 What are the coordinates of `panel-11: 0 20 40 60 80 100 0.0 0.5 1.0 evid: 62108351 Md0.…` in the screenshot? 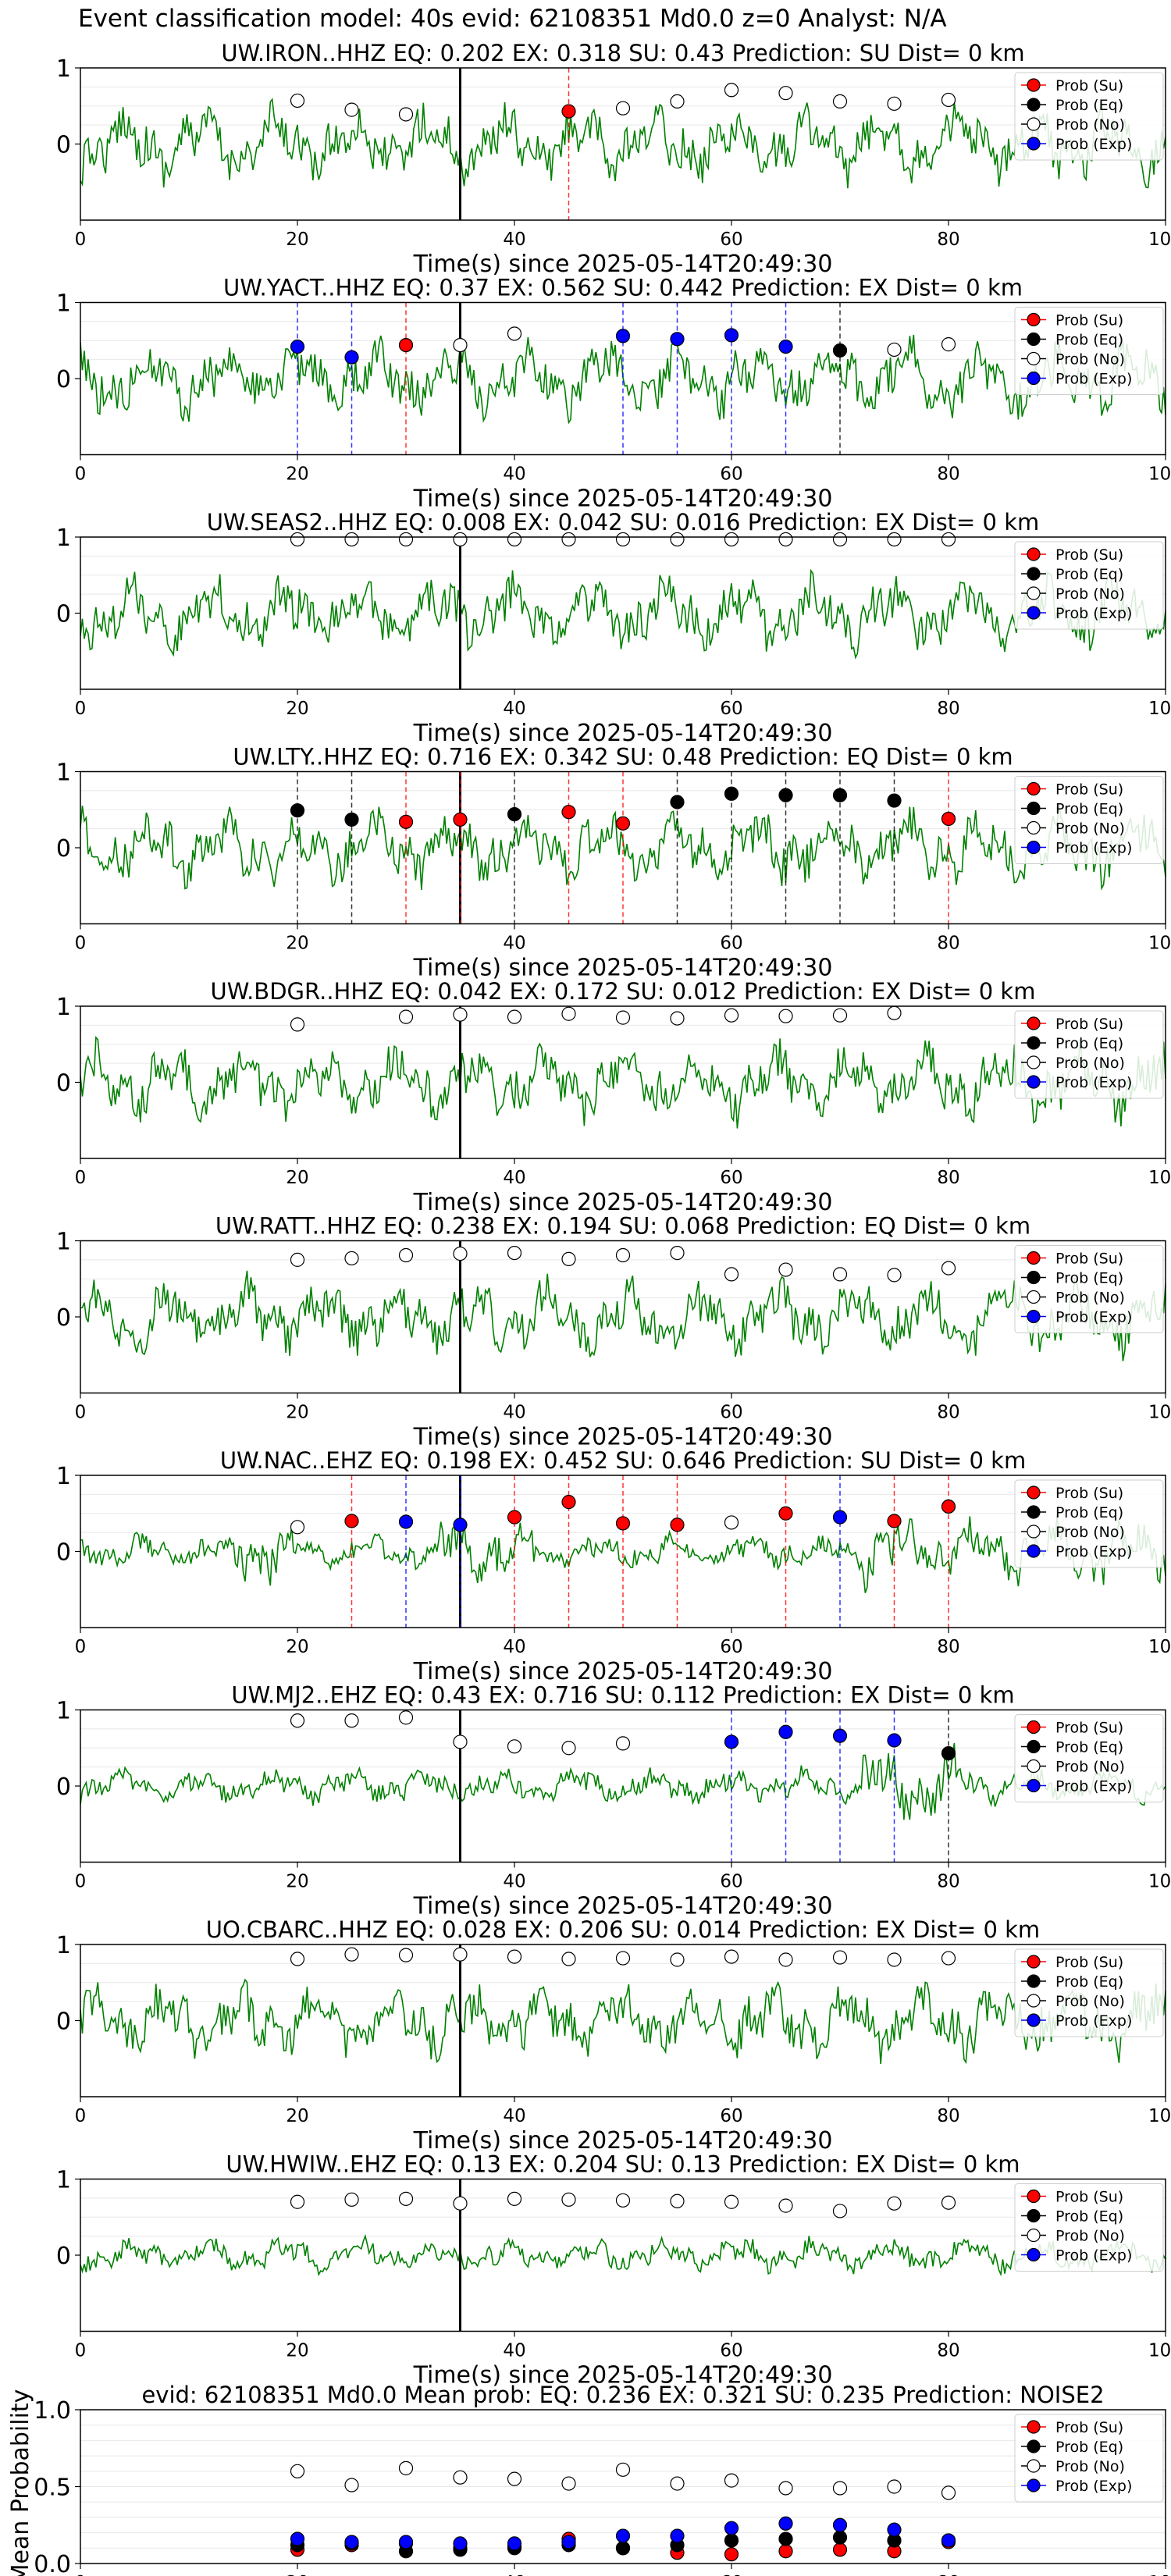 It's located at (589, 2479).